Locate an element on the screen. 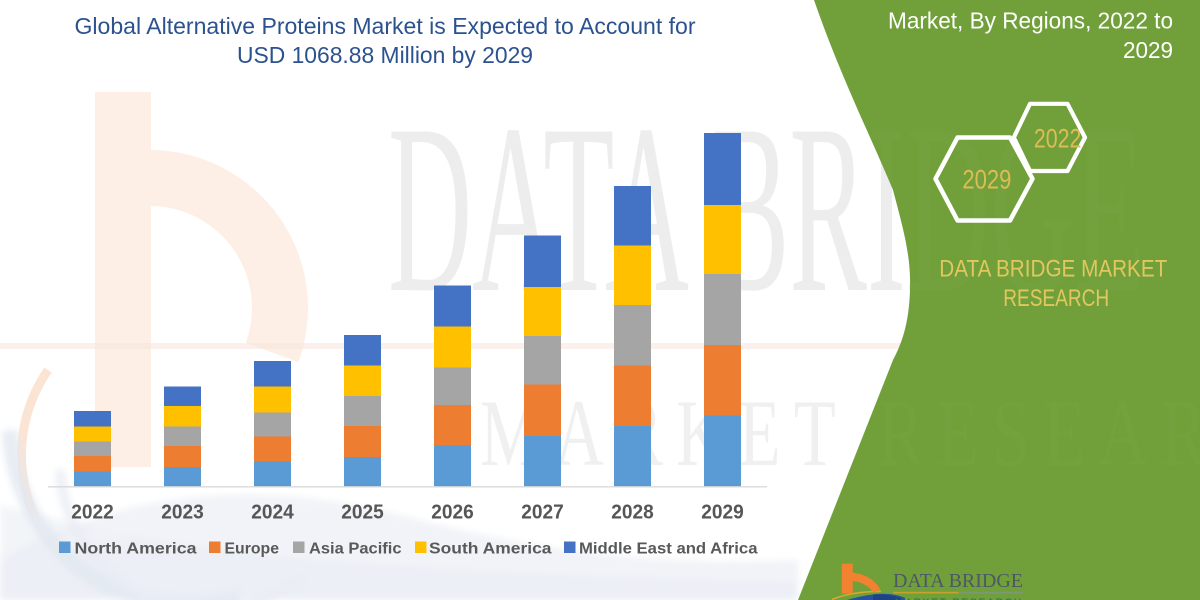 The height and width of the screenshot is (600, 1200). svg-text: Asia Pacific is located at coordinates (355, 549).